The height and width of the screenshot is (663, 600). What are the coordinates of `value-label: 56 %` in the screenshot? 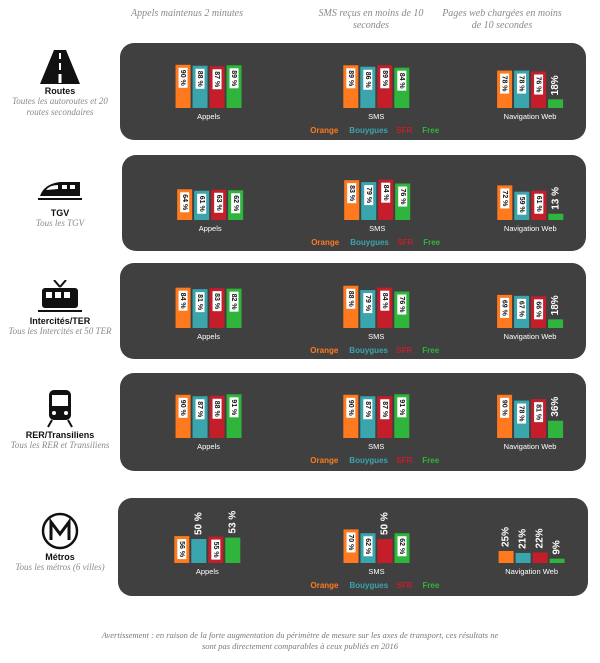 It's located at (181, 549).